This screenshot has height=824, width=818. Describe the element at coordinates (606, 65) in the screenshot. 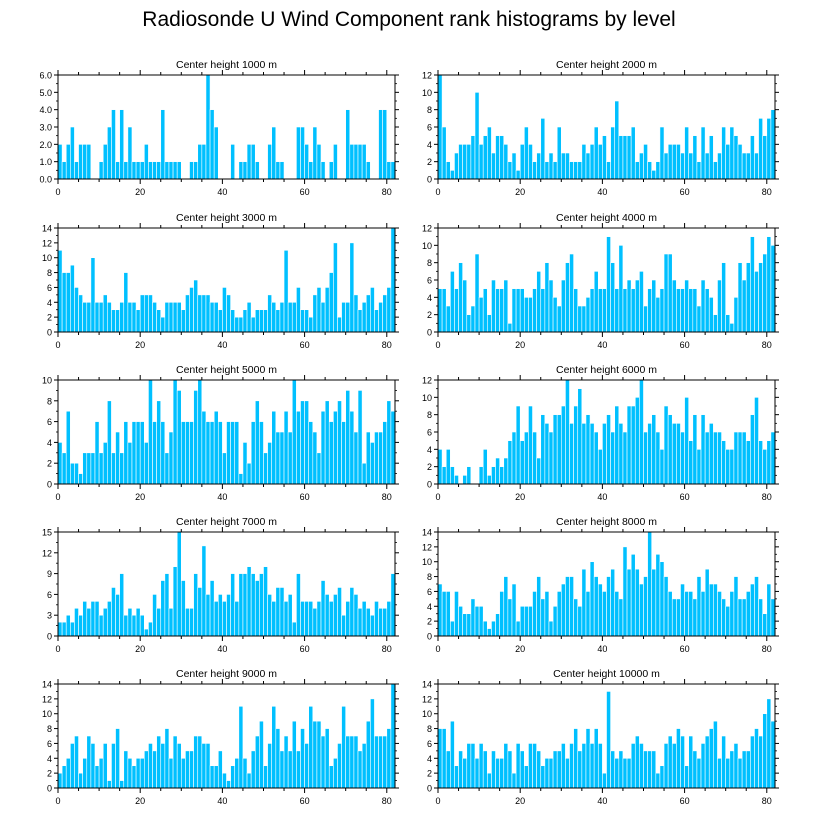

I see `chart-title: Center height 2000 m` at that location.